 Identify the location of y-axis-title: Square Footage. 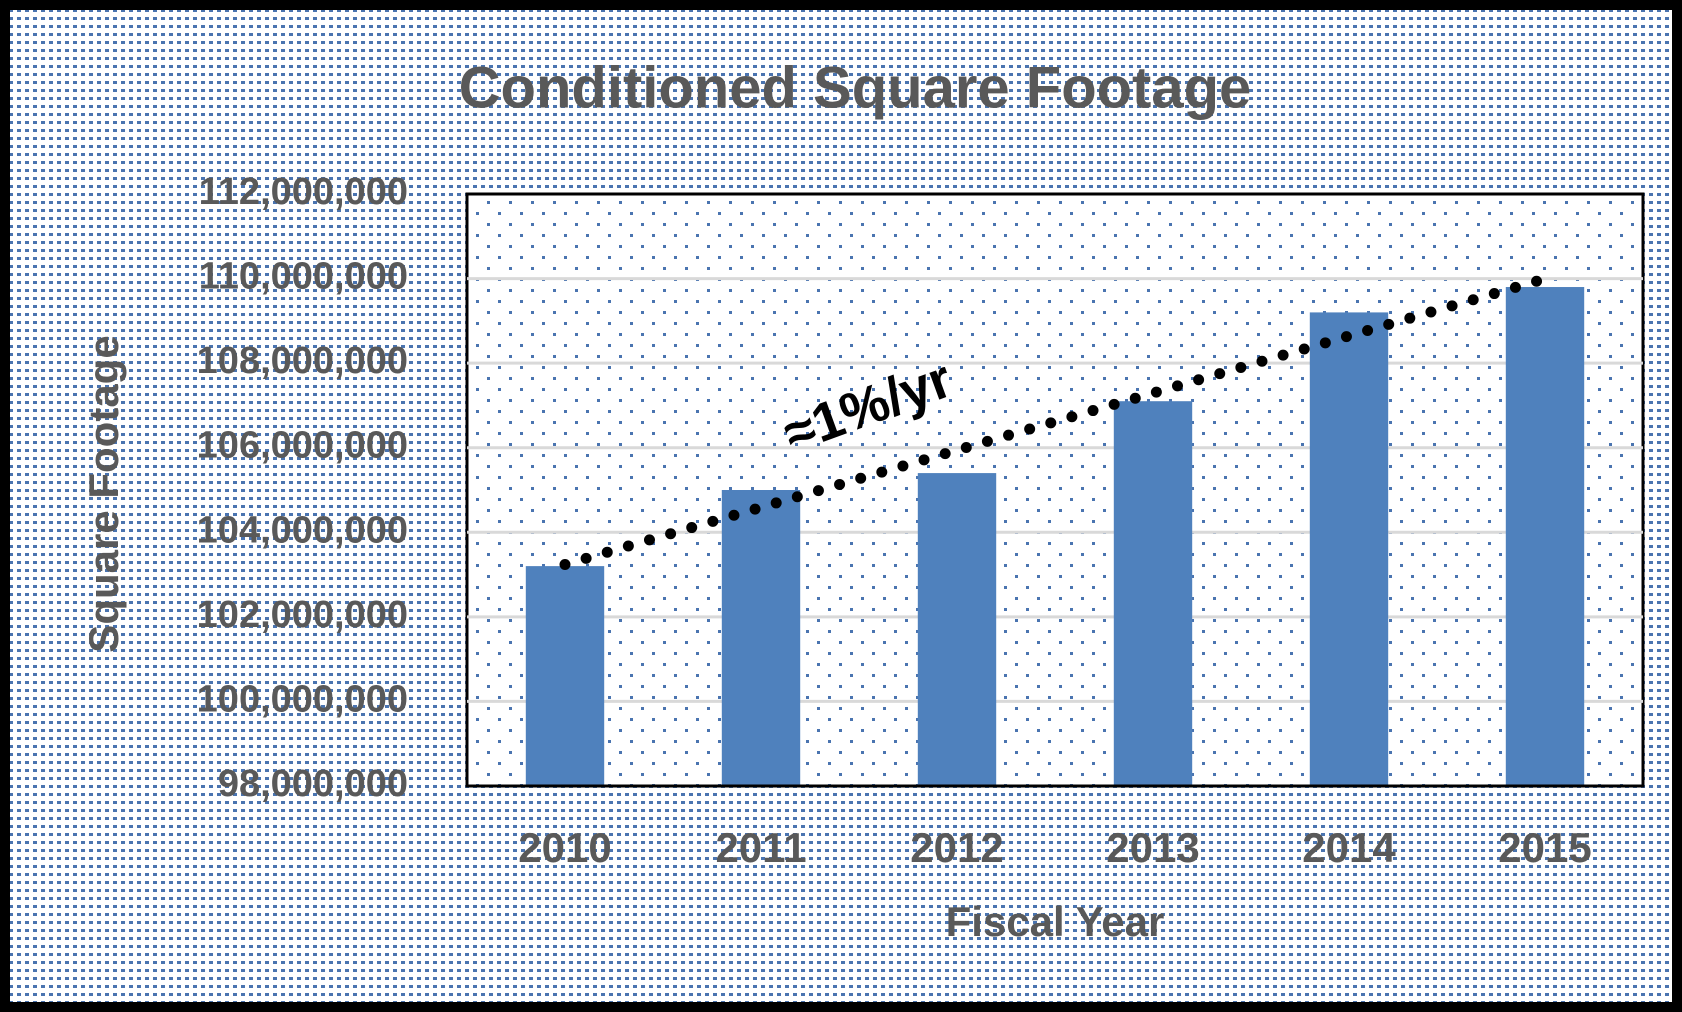
(103, 493).